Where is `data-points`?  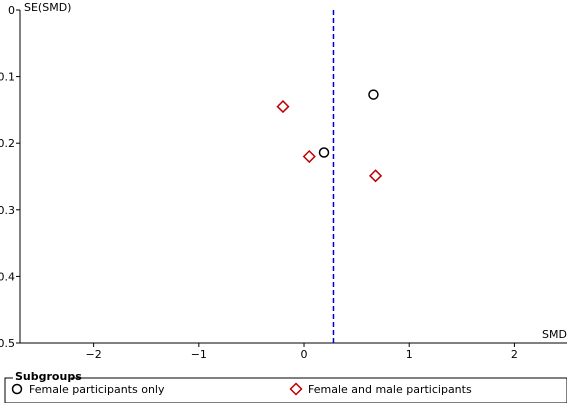 data-points is located at coordinates (329, 136).